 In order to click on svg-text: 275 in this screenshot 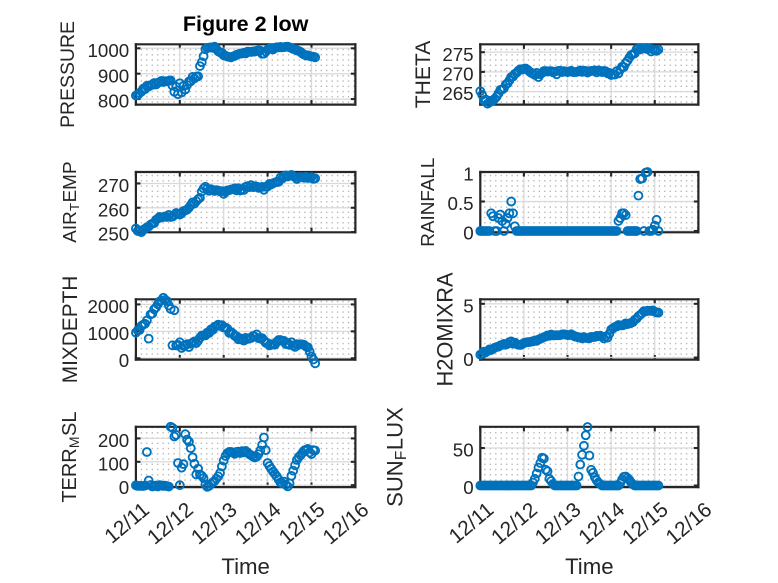, I will do `click(457, 54)`.